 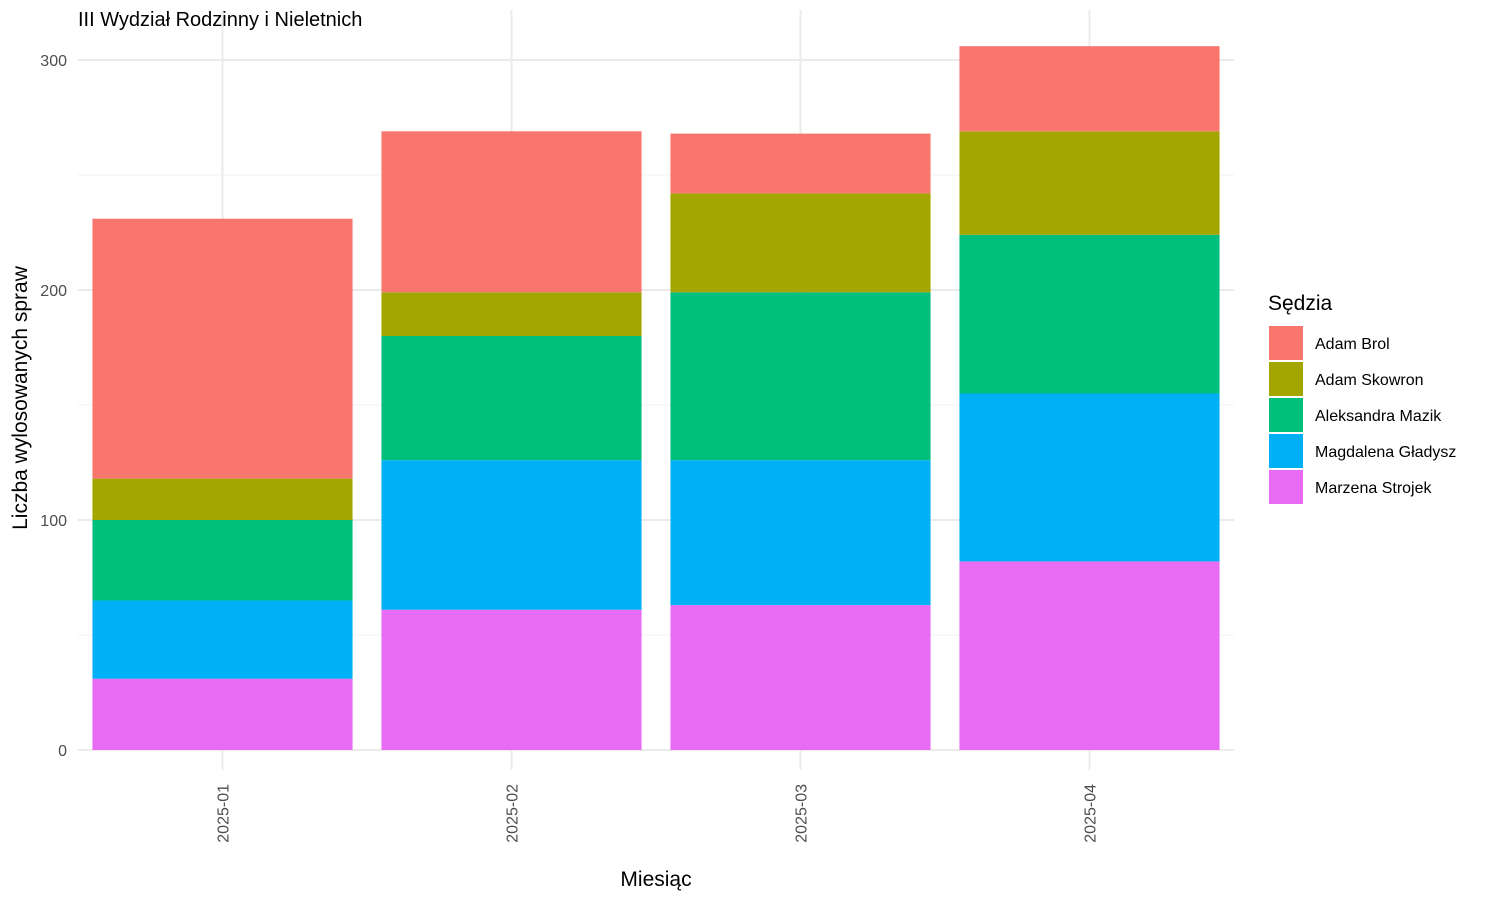 I want to click on y-tick-label: 200, so click(x=53, y=291).